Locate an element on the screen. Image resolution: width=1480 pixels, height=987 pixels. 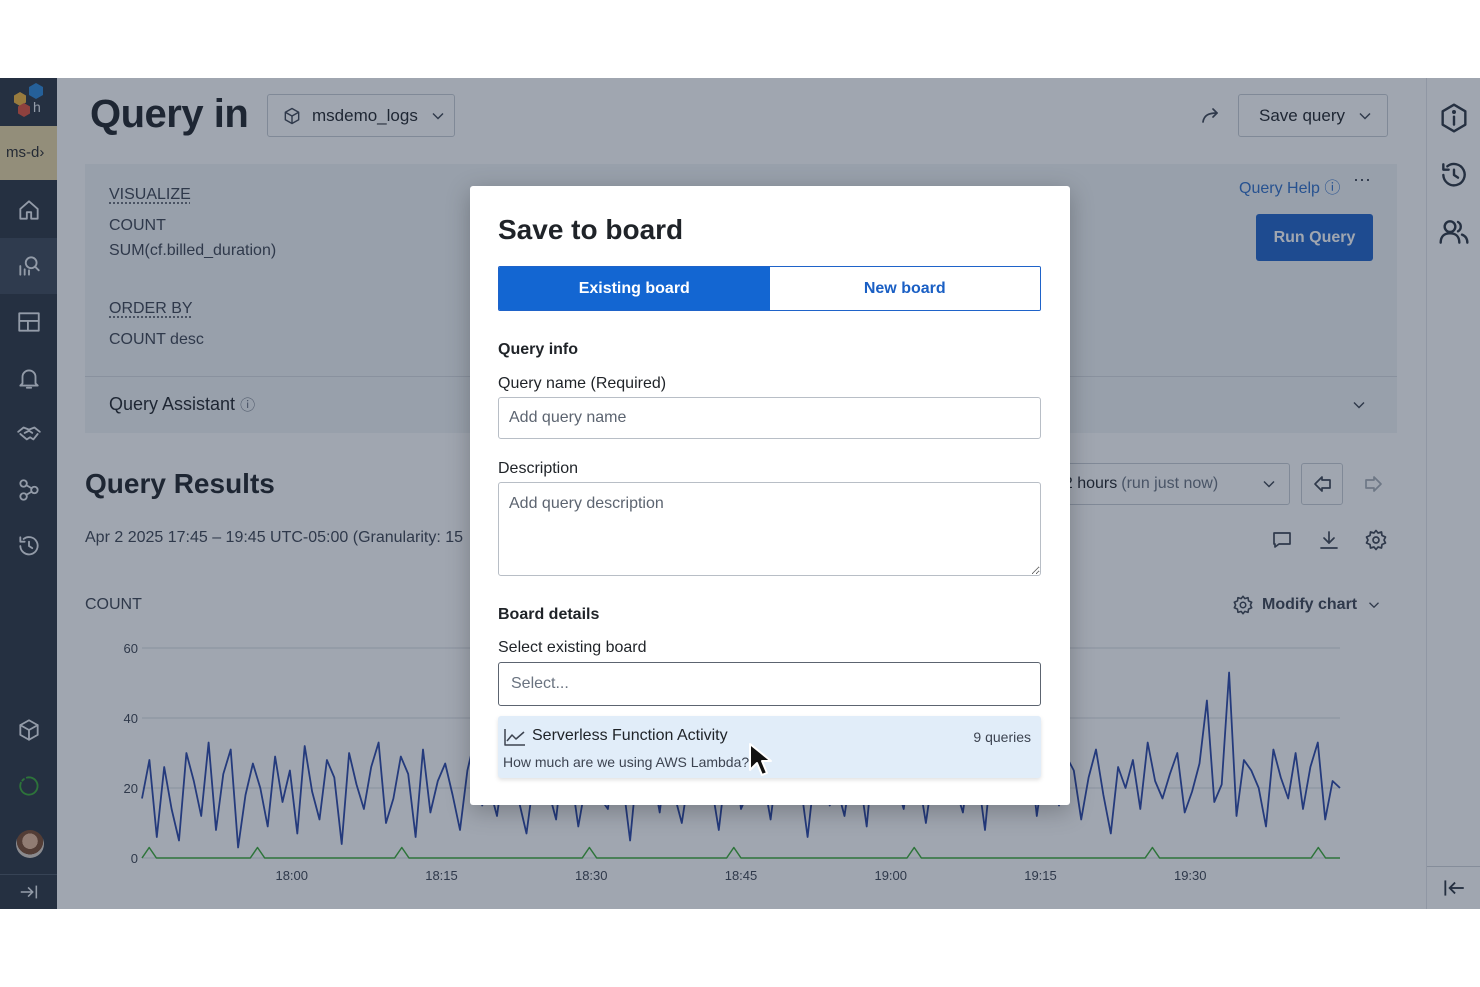
time-forward-button is located at coordinates (1374, 484).